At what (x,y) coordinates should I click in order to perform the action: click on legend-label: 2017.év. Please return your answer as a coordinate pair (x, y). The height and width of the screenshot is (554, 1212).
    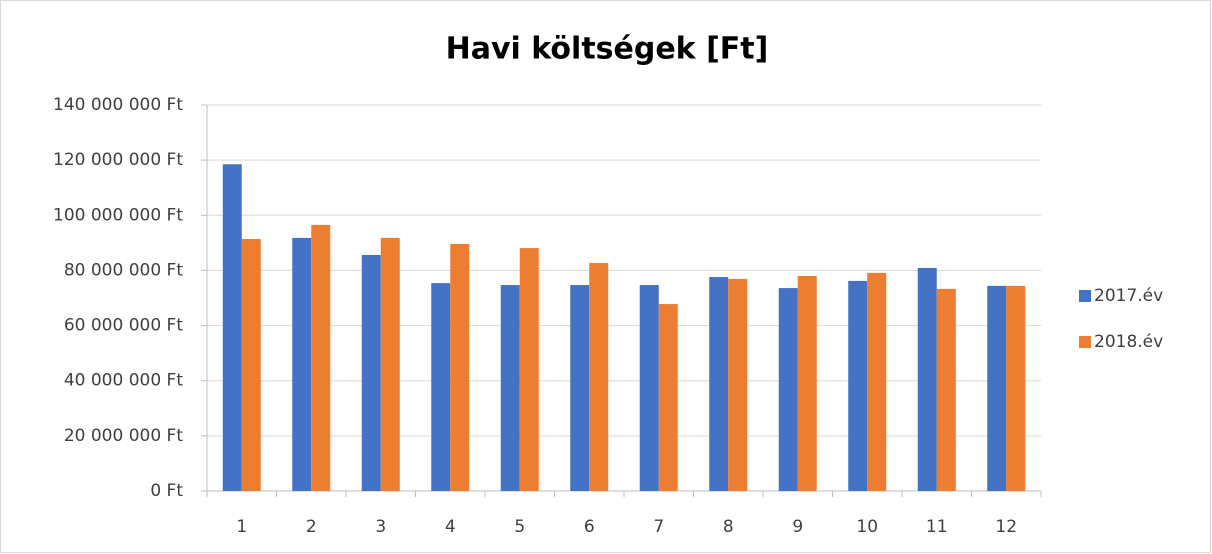
    Looking at the image, I should click on (1128, 296).